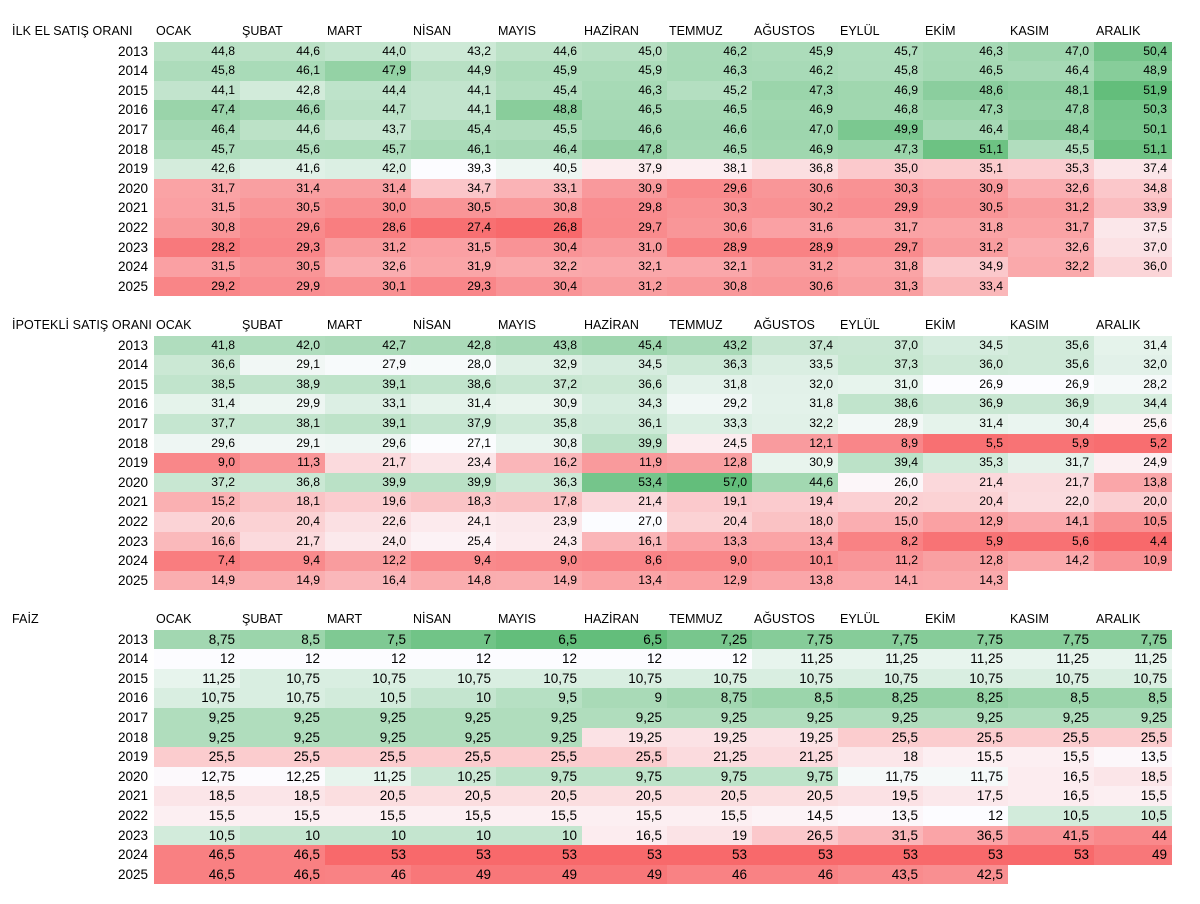 The image size is (1200, 904). What do you see at coordinates (197, 816) in the screenshot?
I see `data-cell: 15,5` at bounding box center [197, 816].